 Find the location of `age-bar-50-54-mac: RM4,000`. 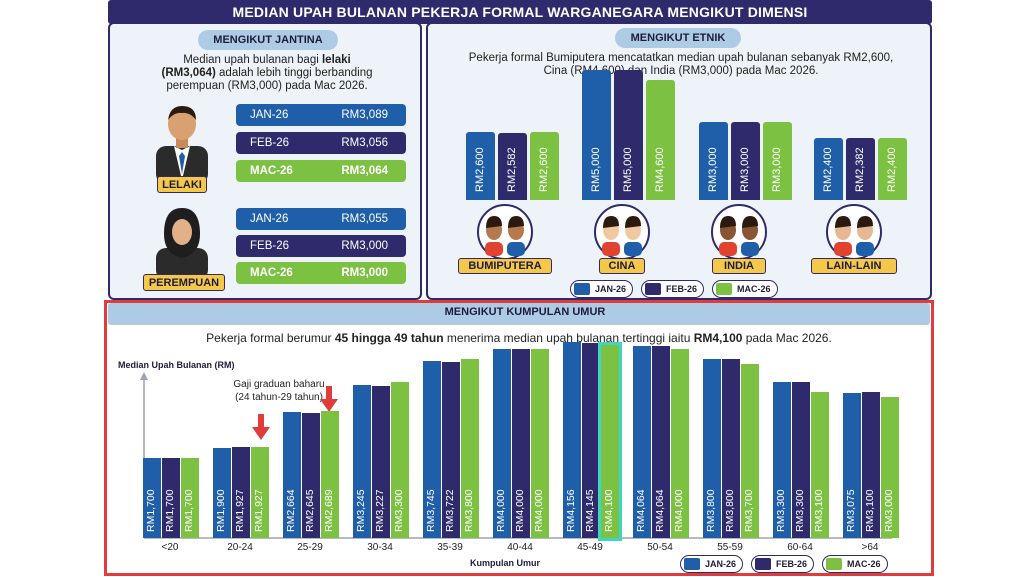

age-bar-50-54-mac: RM4,000 is located at coordinates (680, 443).